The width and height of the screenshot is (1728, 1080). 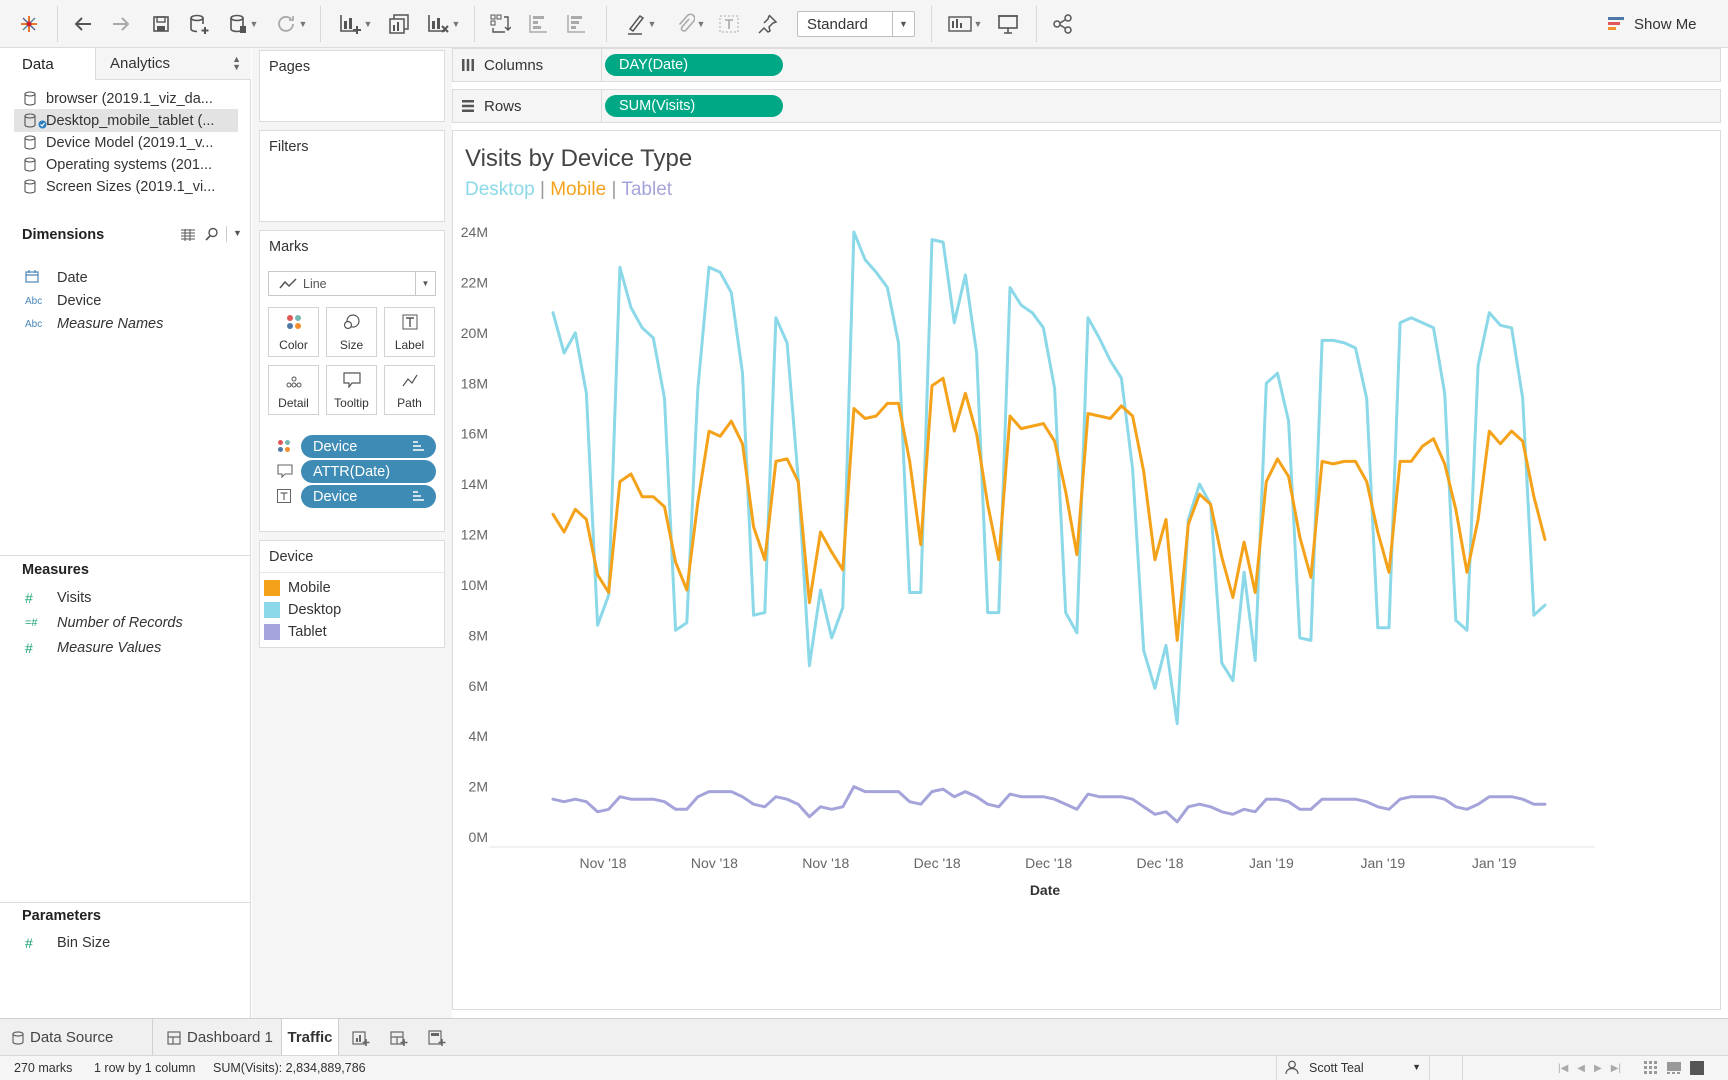 What do you see at coordinates (690, 24) in the screenshot?
I see `group-paperclip-icon: ▼` at bounding box center [690, 24].